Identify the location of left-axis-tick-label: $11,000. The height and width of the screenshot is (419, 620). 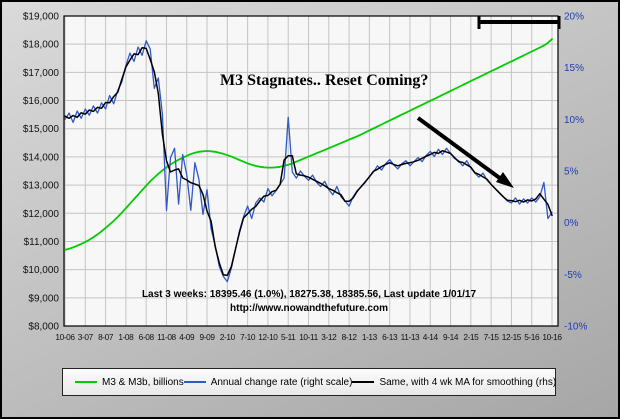
(42, 242).